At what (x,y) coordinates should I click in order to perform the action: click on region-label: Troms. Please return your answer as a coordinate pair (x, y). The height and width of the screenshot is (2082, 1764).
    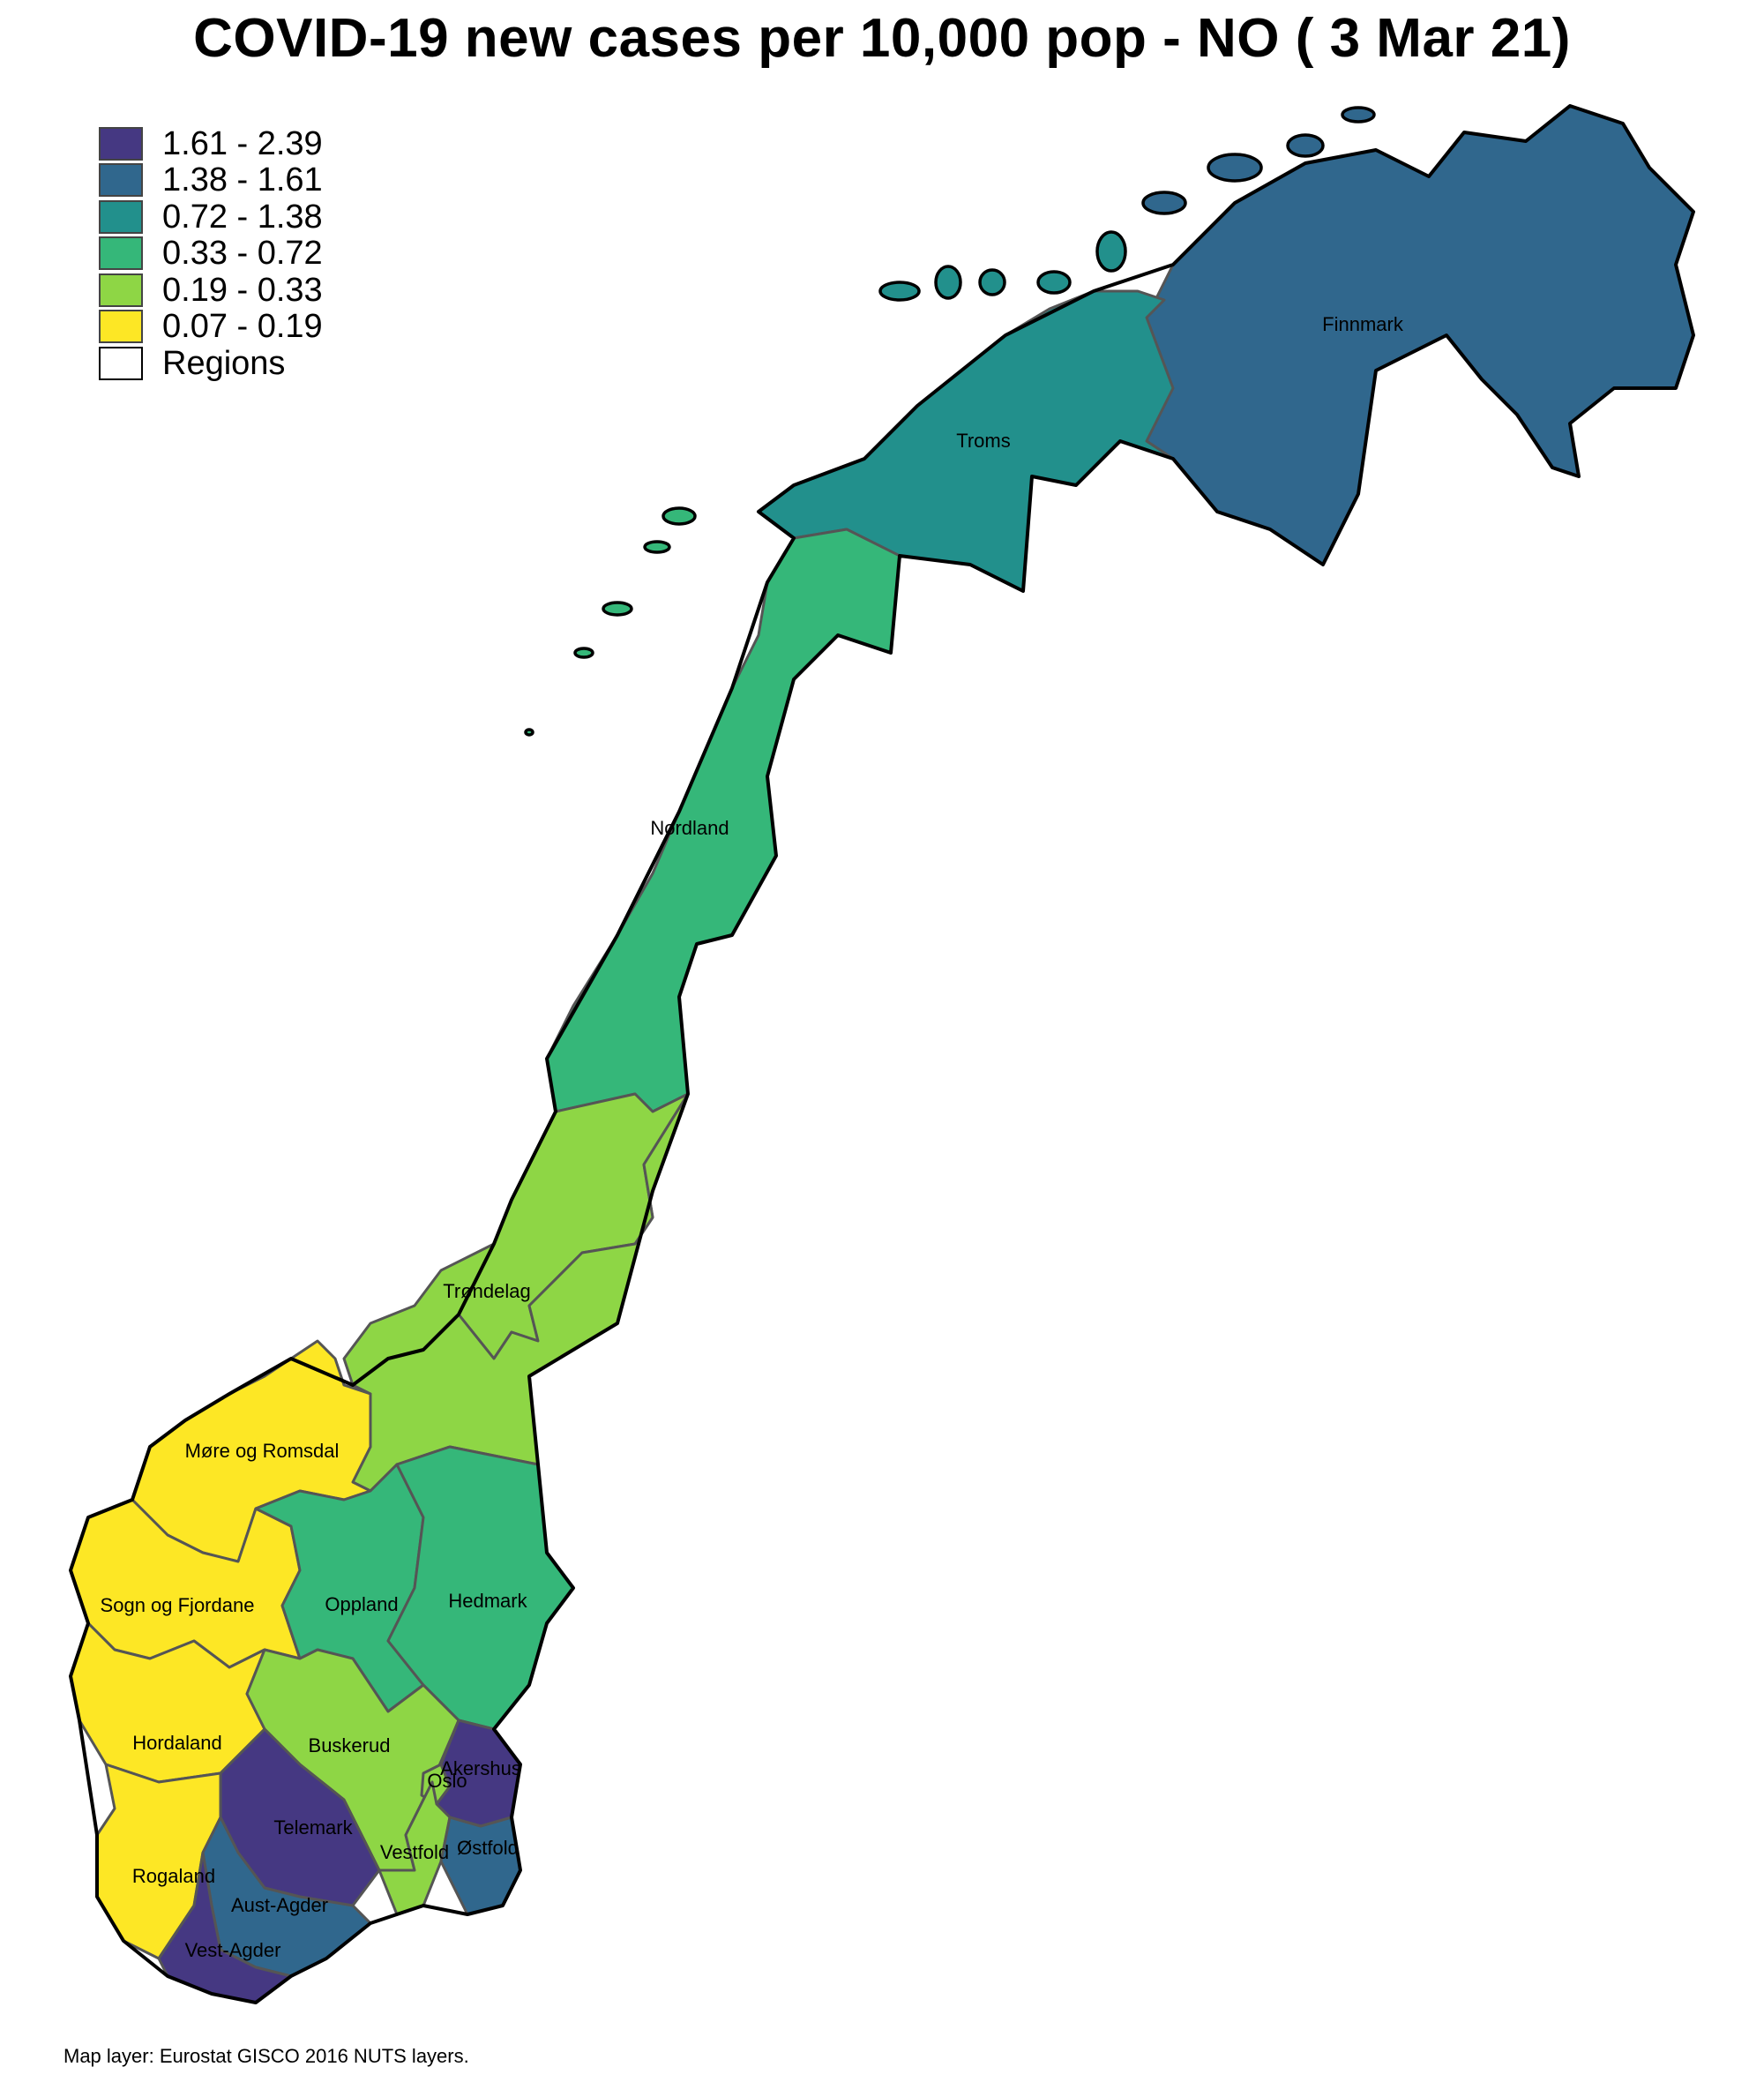
    Looking at the image, I should click on (983, 441).